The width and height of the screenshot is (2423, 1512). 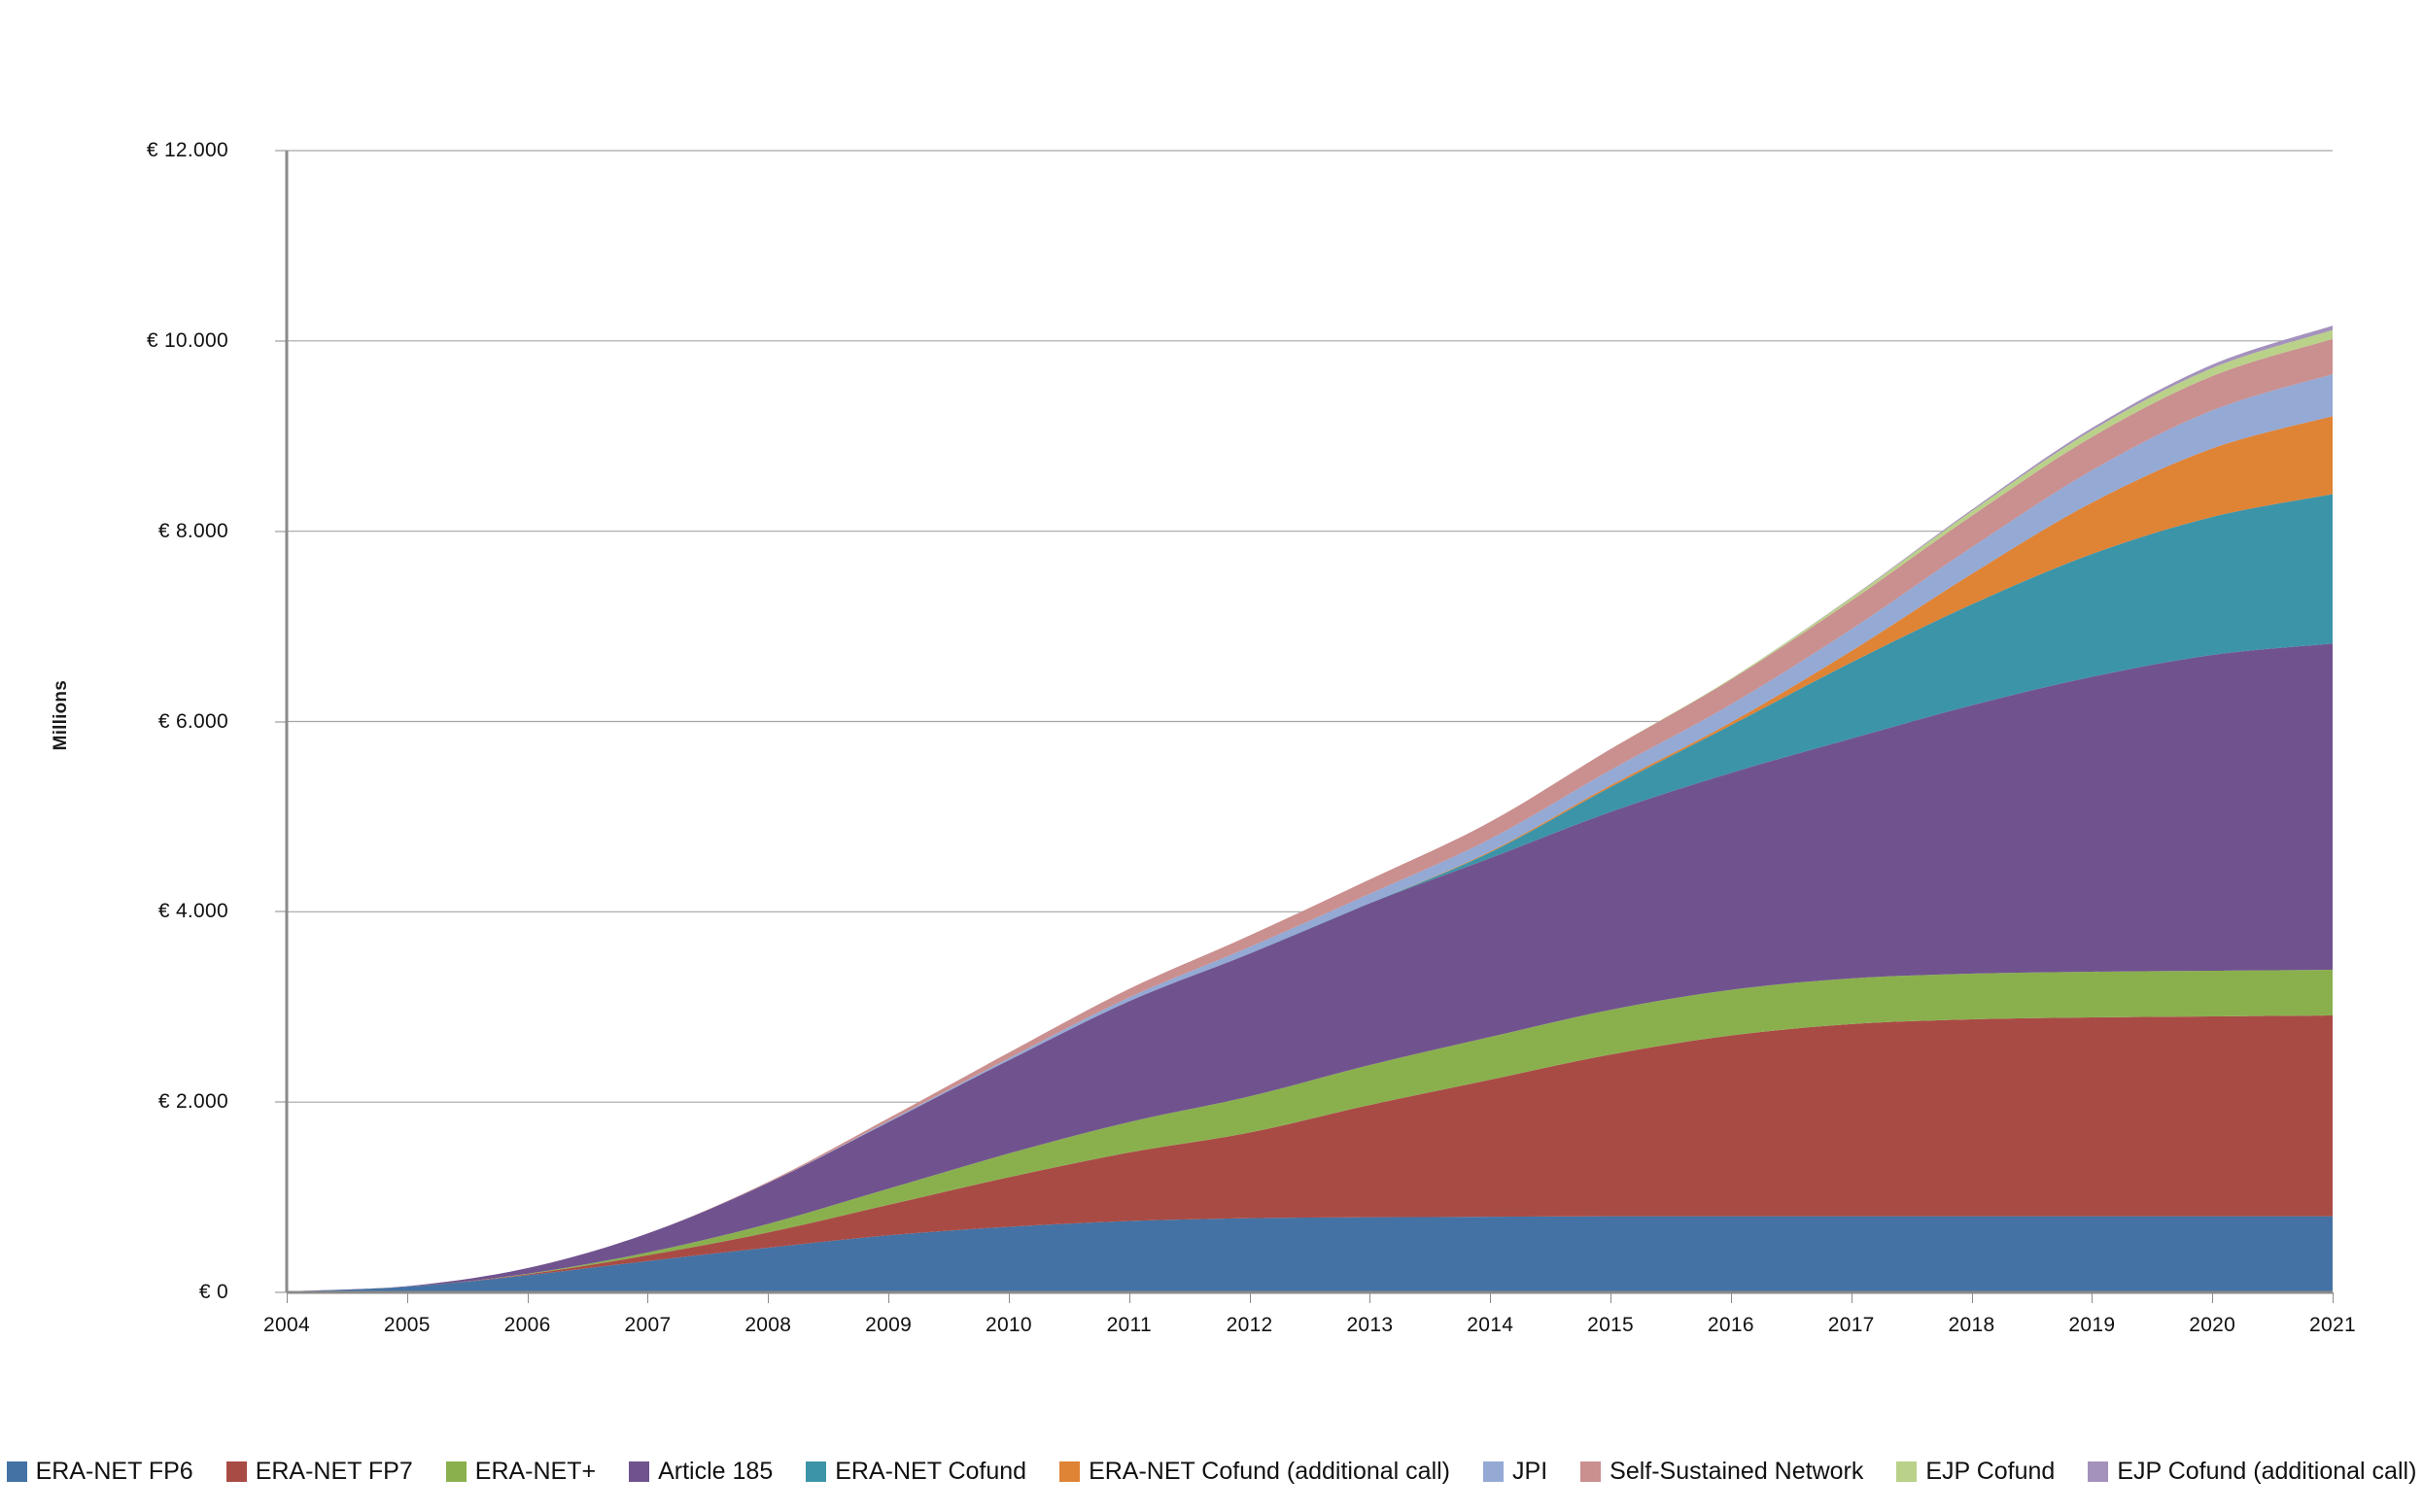 I want to click on legend-swatch-self-sustained-network, so click(x=1591, y=1471).